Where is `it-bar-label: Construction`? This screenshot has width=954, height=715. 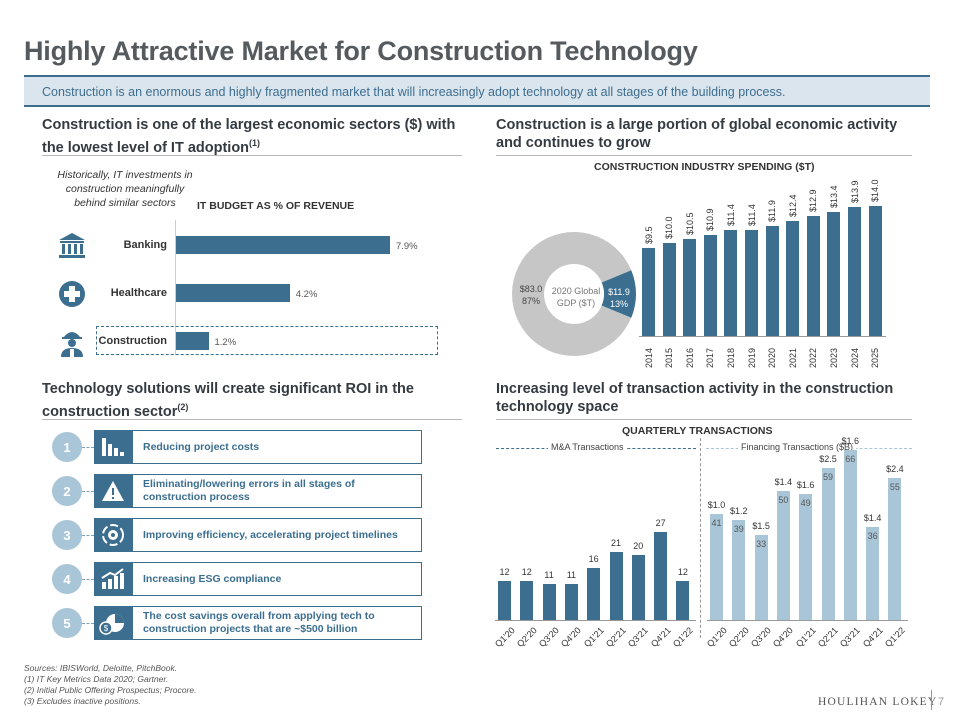 it-bar-label: Construction is located at coordinates (132, 341).